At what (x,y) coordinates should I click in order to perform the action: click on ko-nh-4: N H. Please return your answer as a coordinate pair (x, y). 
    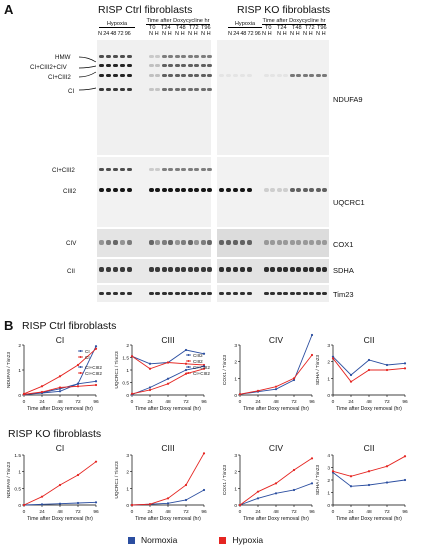
    Looking at the image, I should click on (321, 34).